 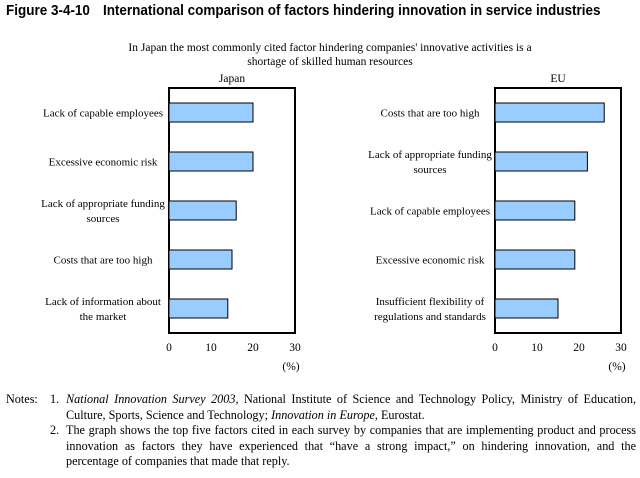 I want to click on notes-lead: Notes:, so click(x=28, y=407).